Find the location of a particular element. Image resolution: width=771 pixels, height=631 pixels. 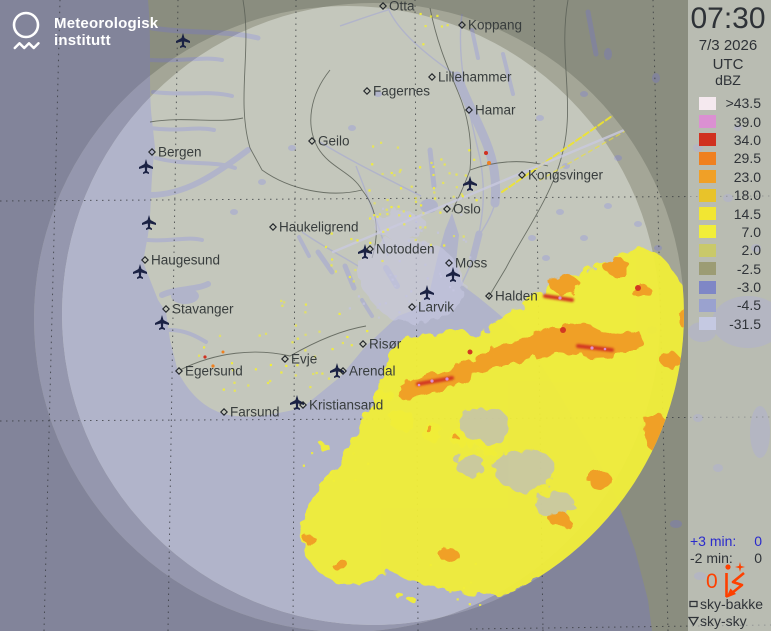

legend-row: 14.5 is located at coordinates (728, 213).